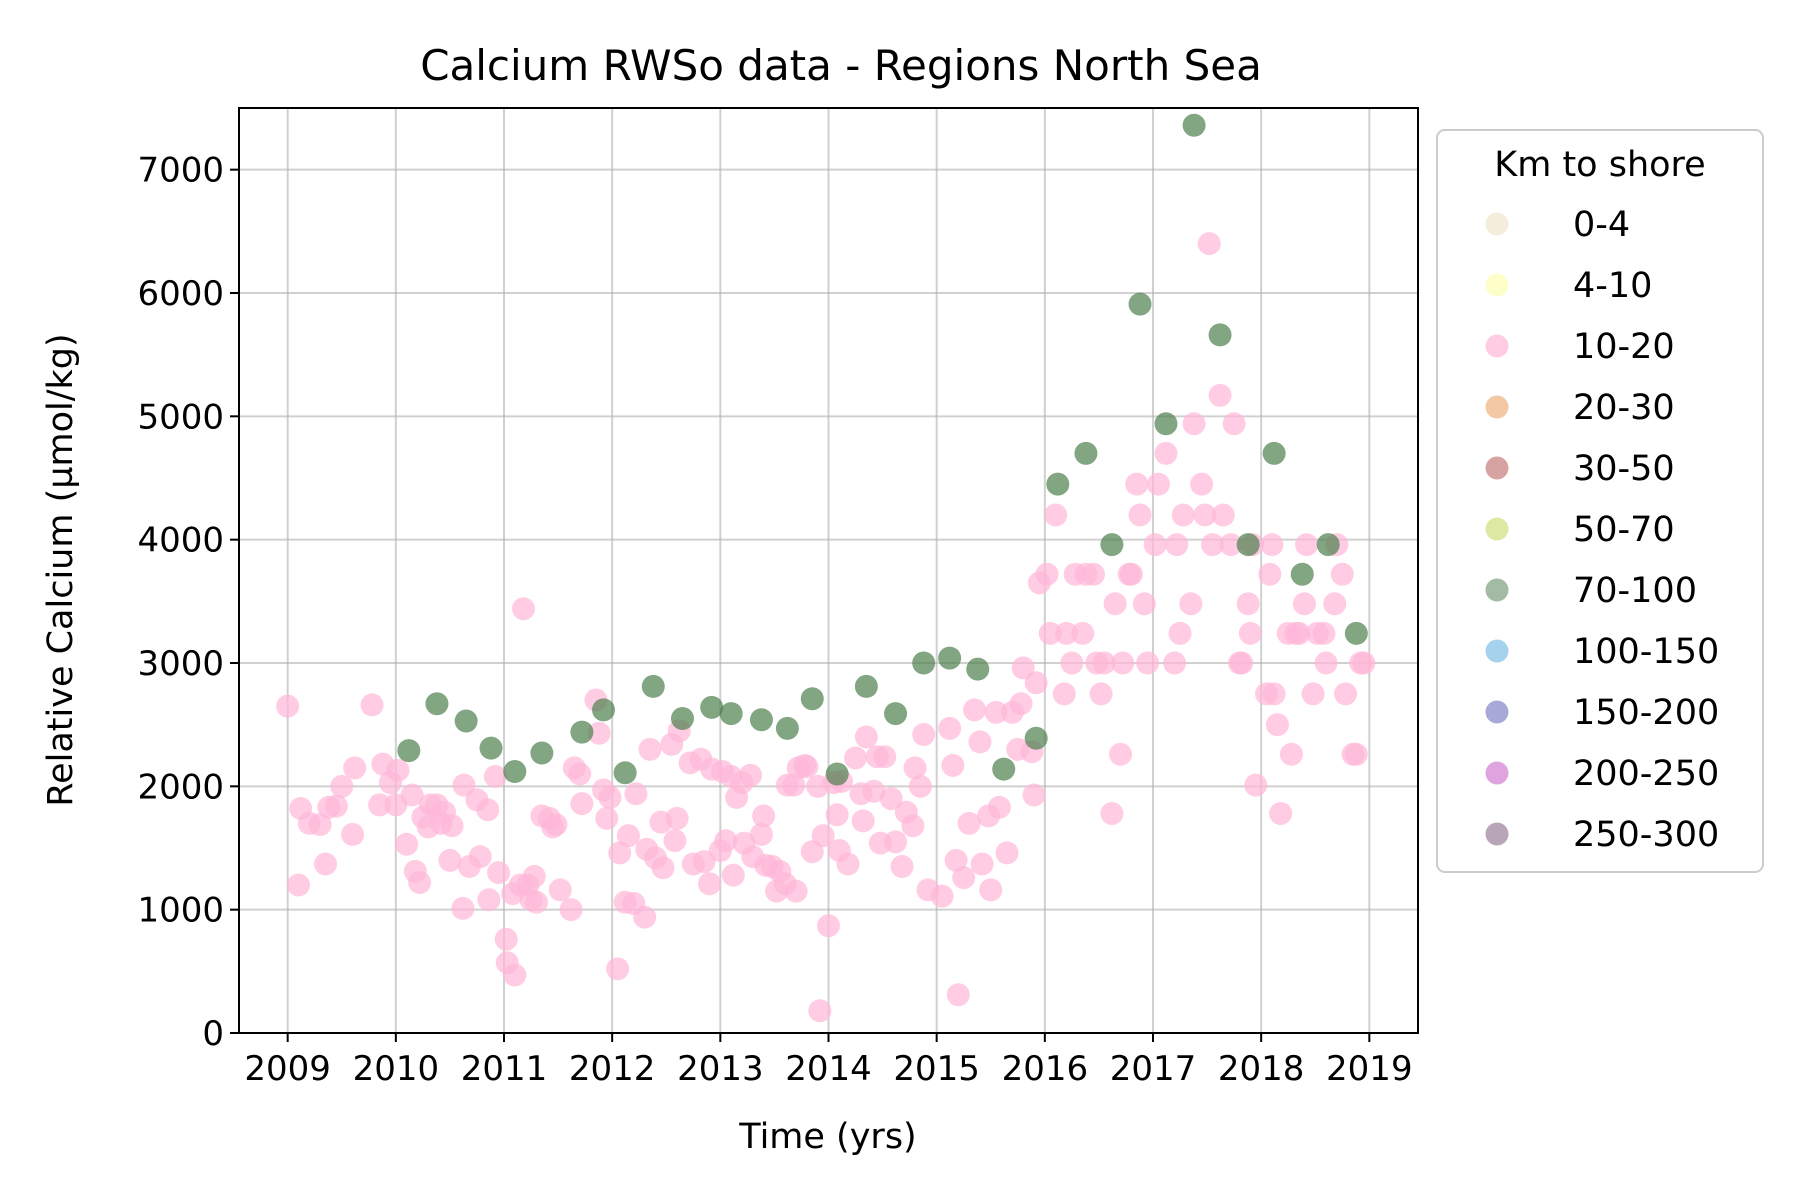 The height and width of the screenshot is (1200, 1800). I want to click on x-tick-label: 2011, so click(504, 1069).